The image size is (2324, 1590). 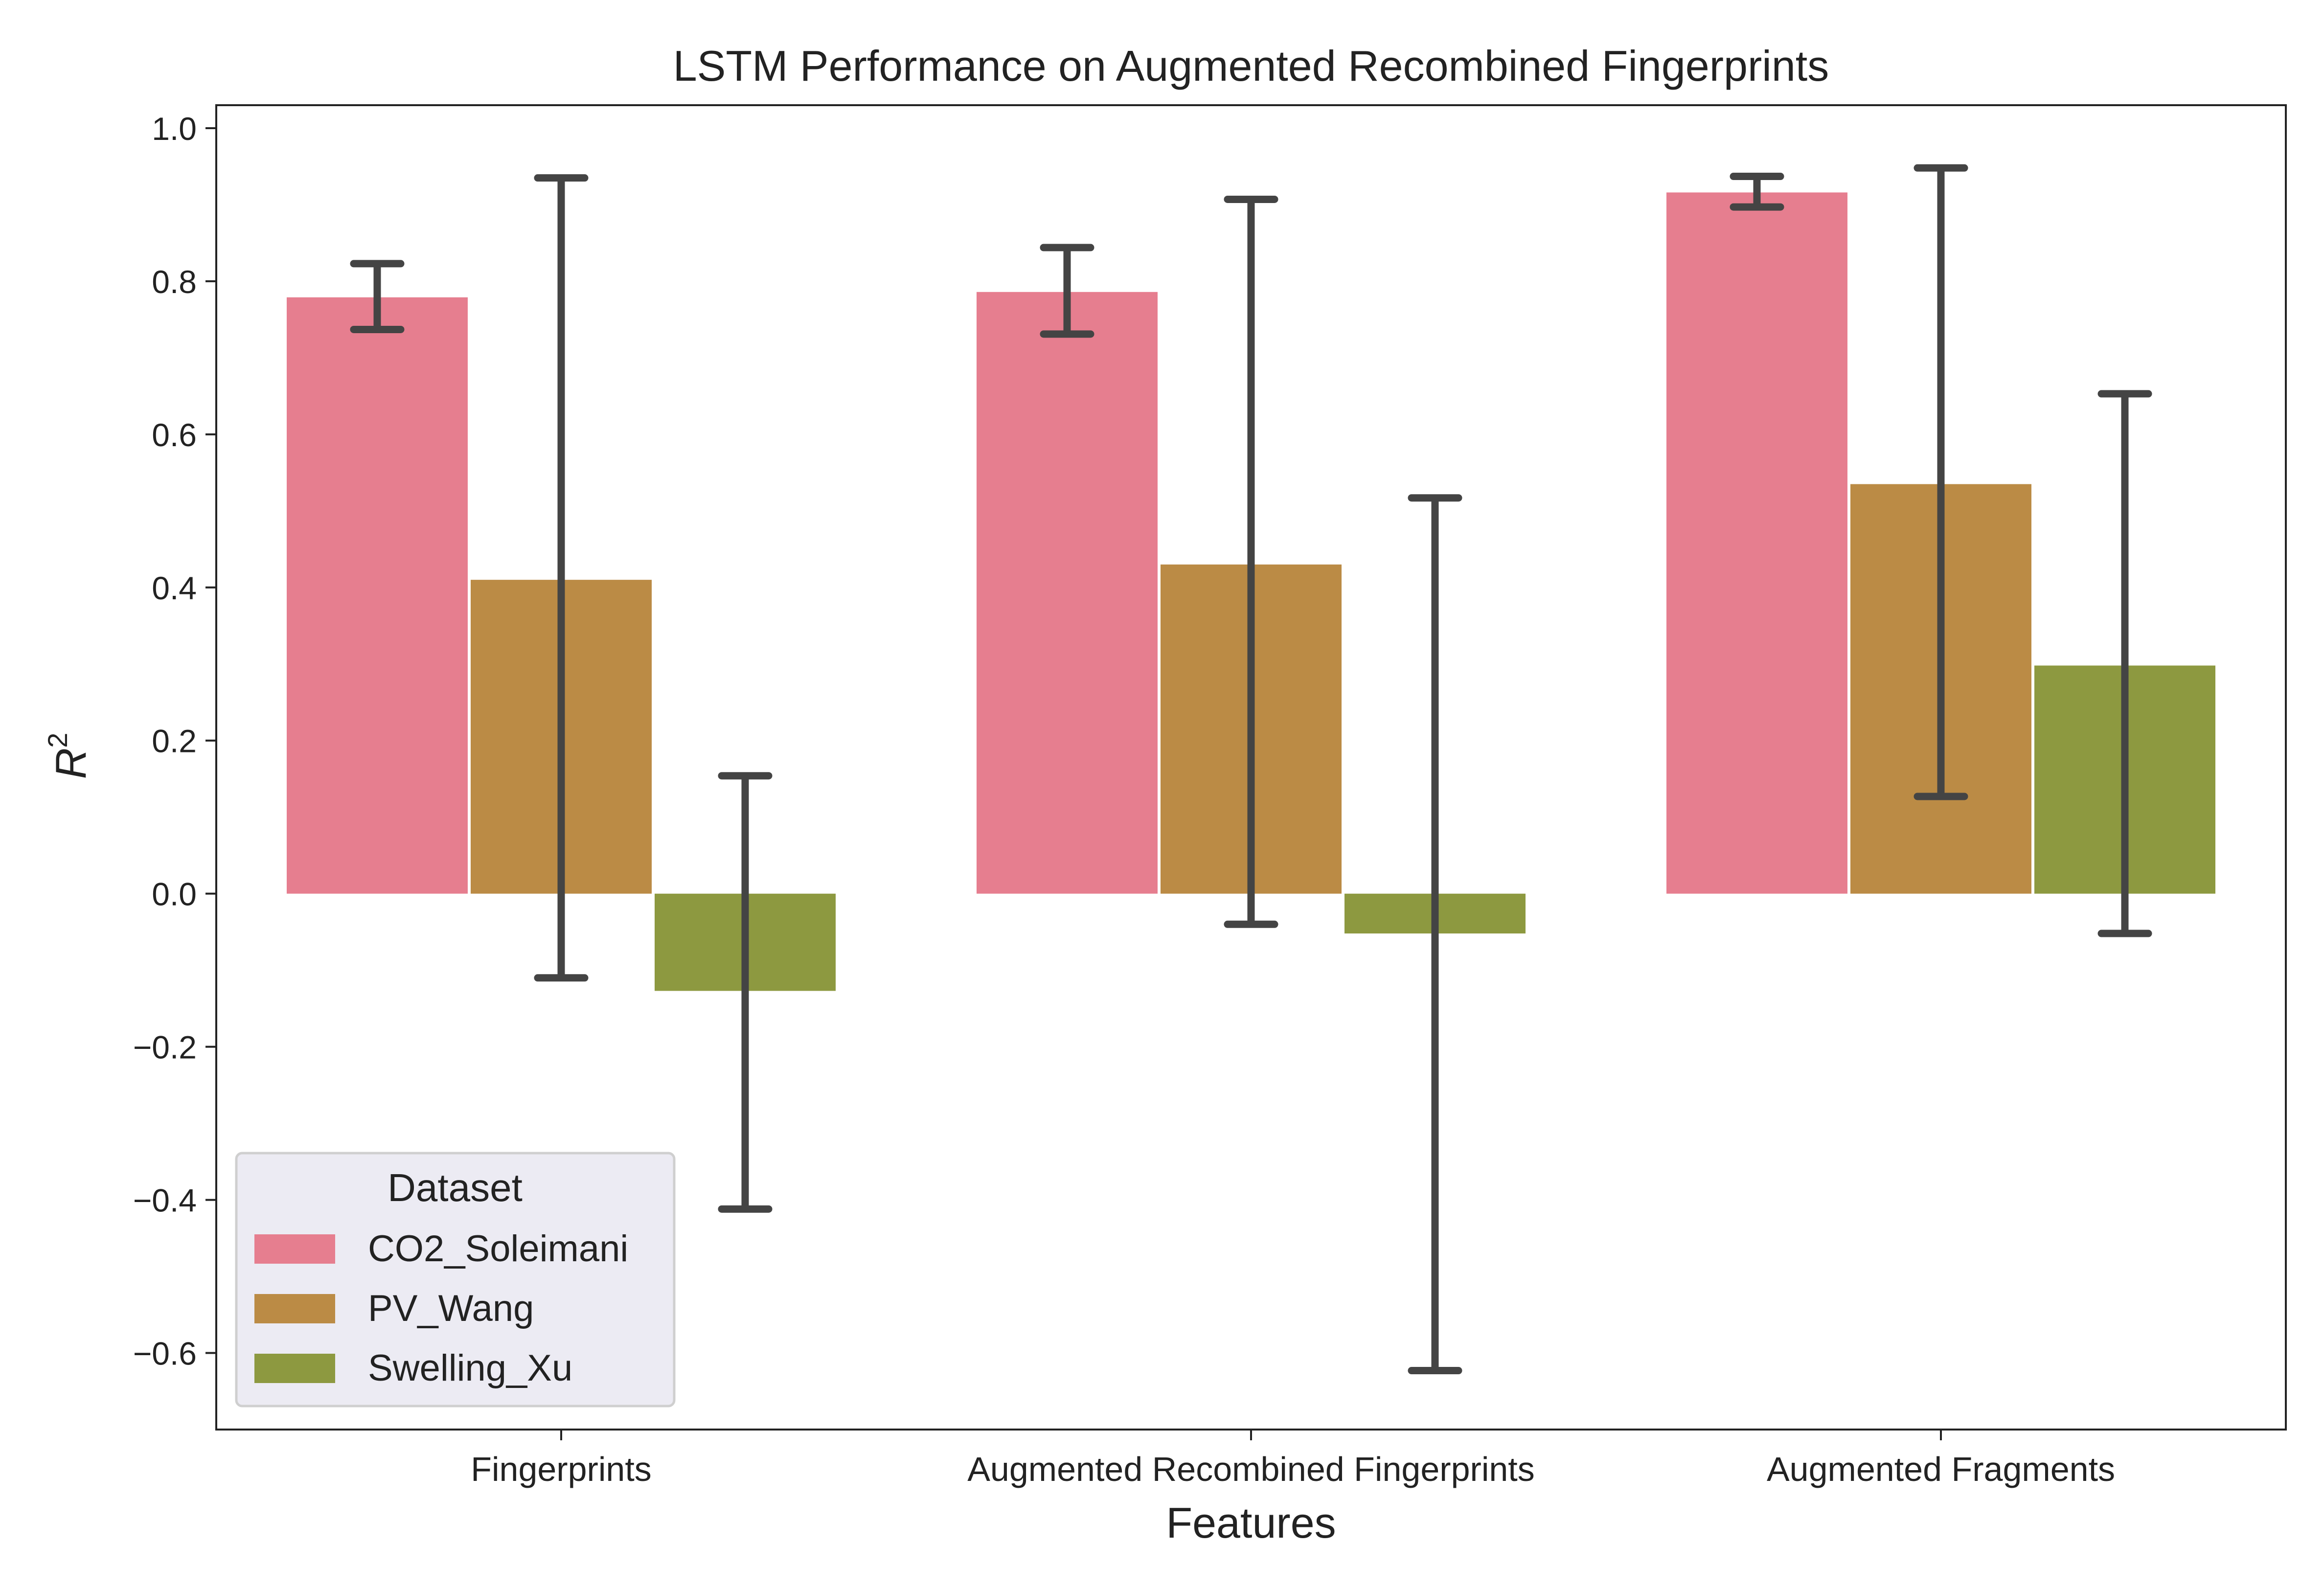 I want to click on x-tick-label: Augmented Fragments, so click(x=1941, y=1469).